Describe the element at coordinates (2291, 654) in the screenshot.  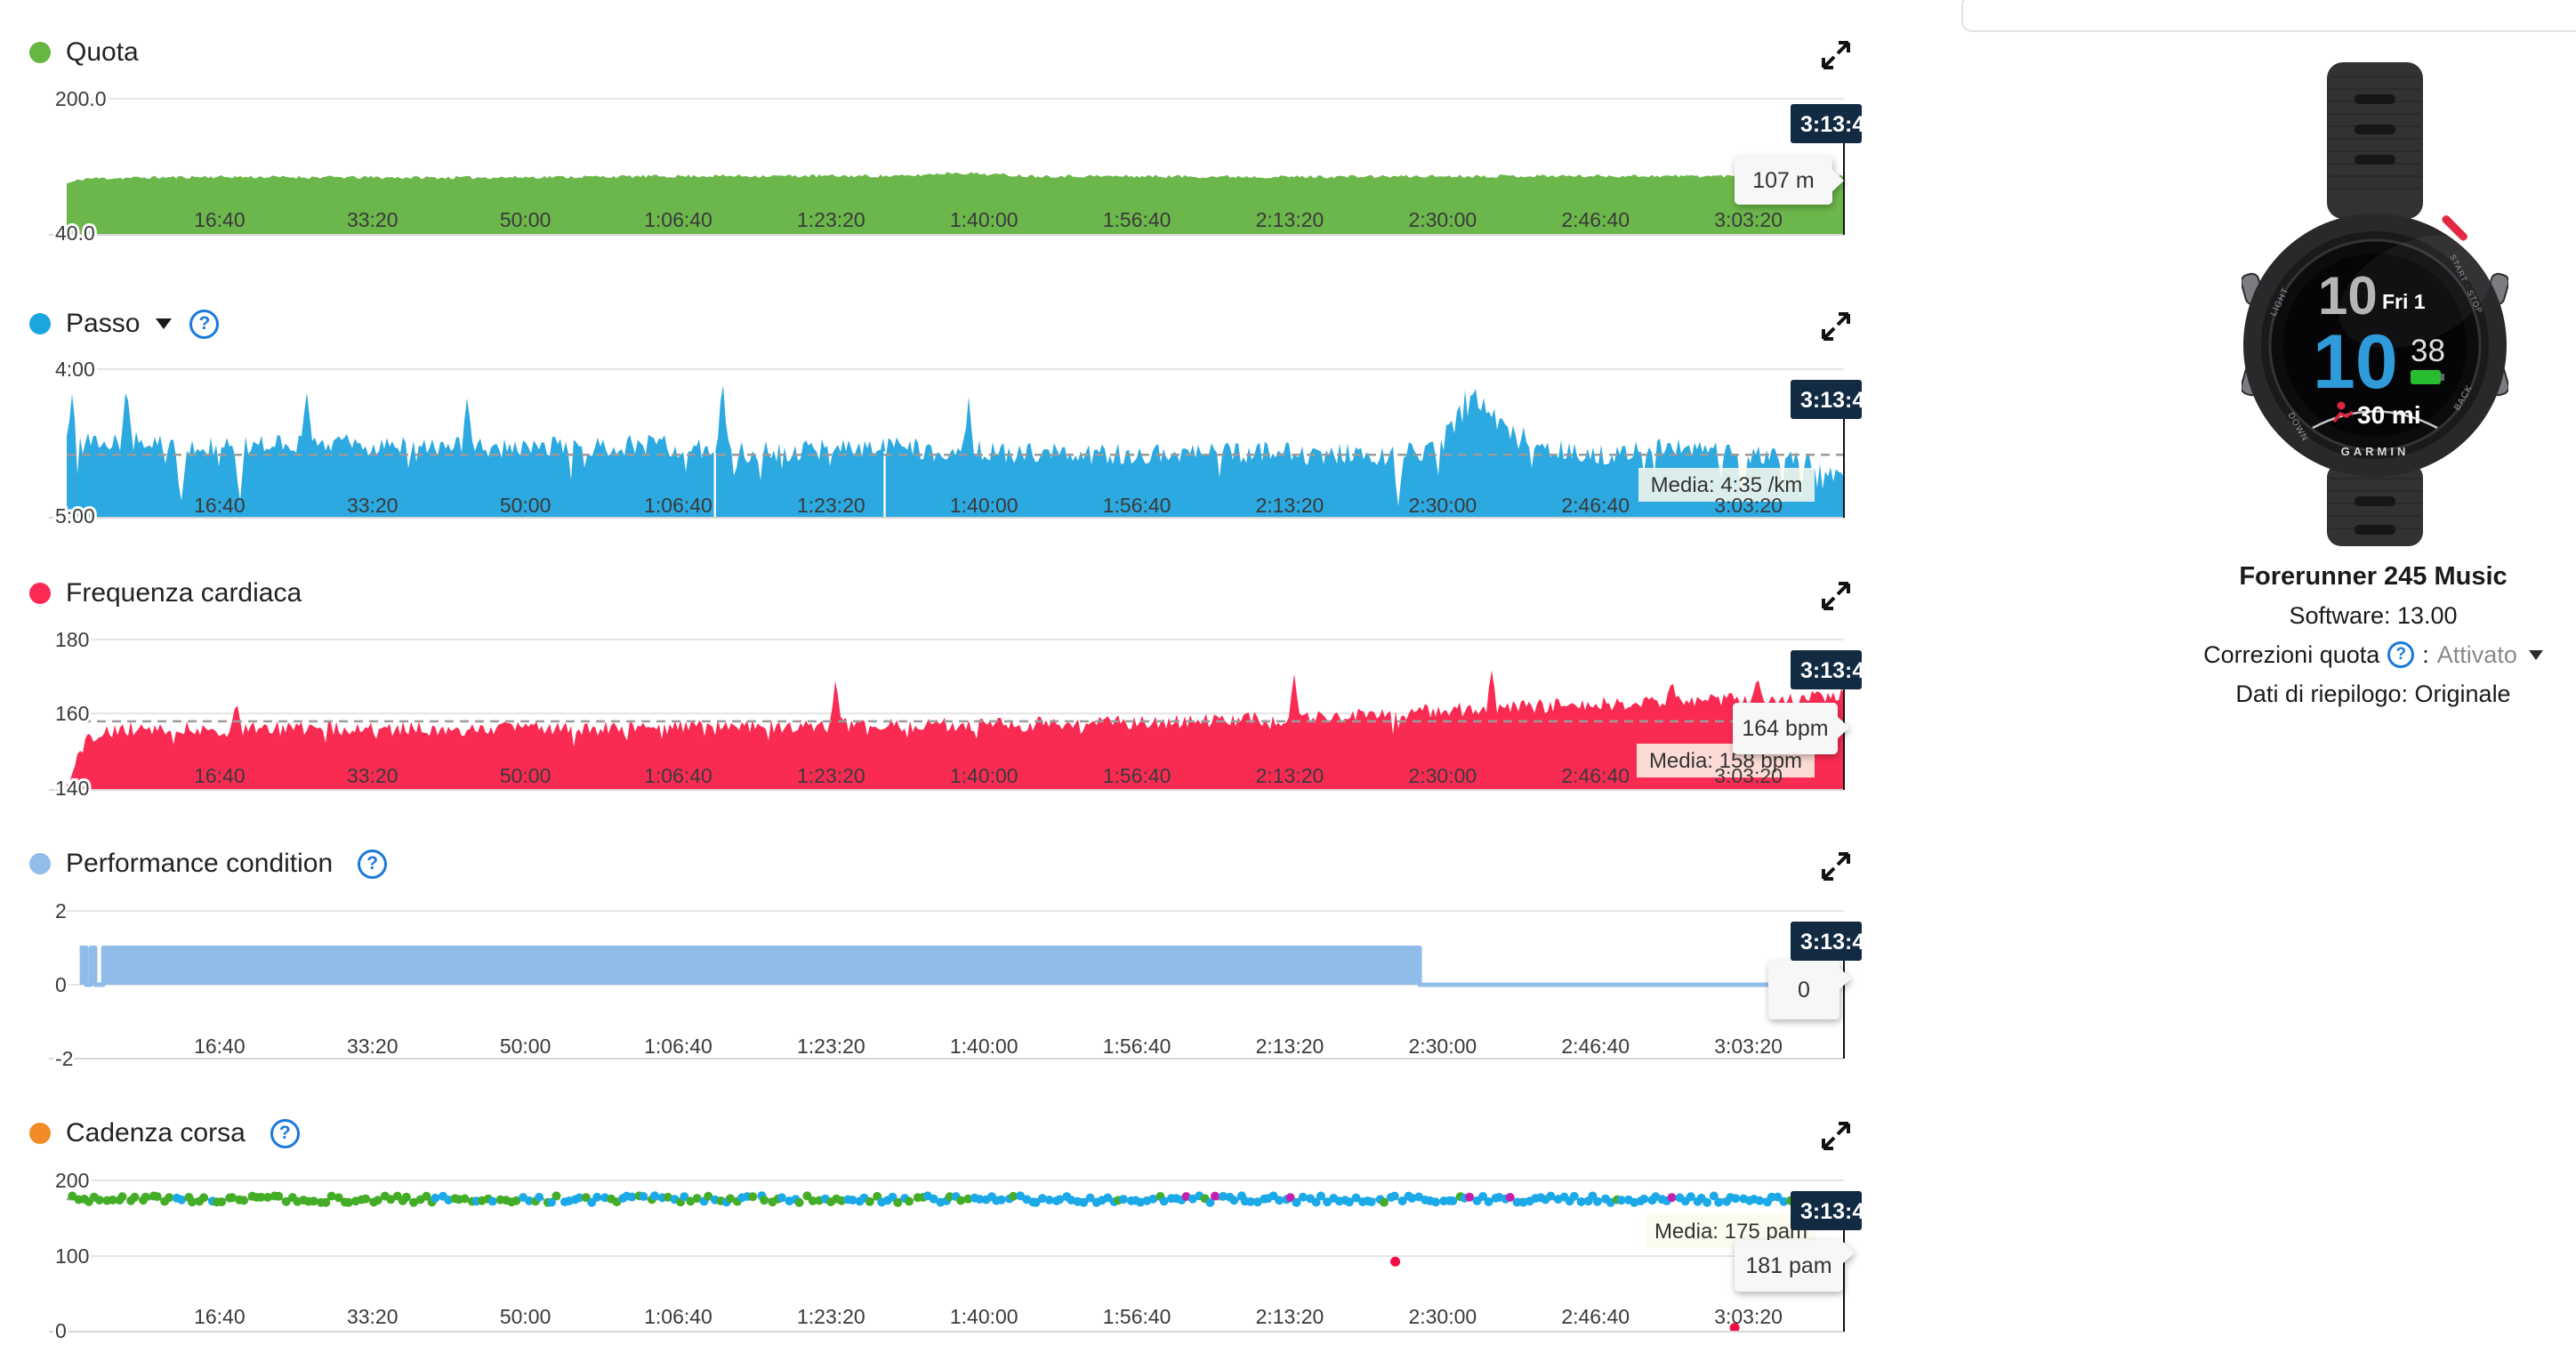
I see `correction-label: Correzioni quota` at that location.